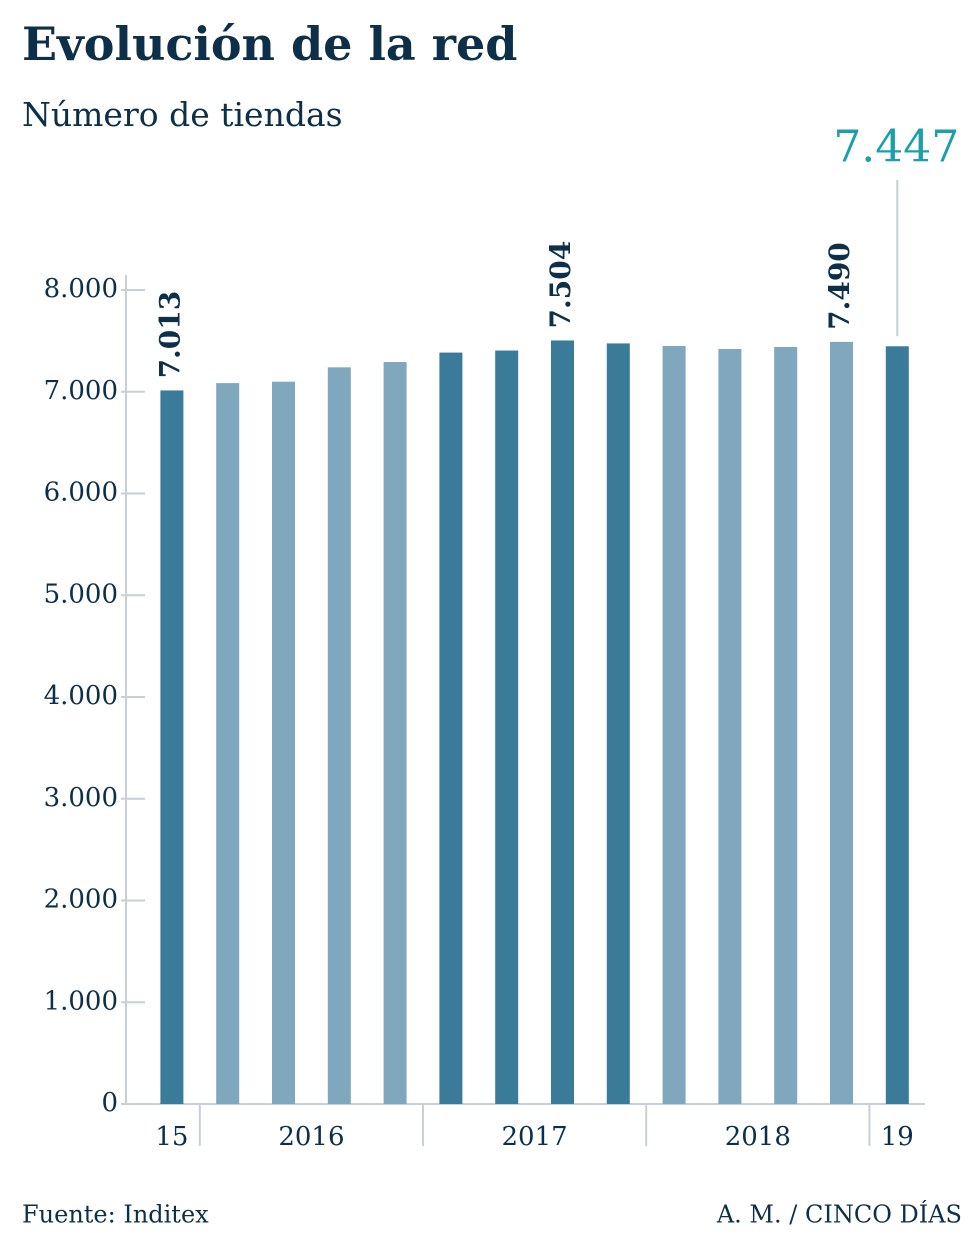 The width and height of the screenshot is (980, 1247). What do you see at coordinates (896, 147) in the screenshot?
I see `value-label: 7.447` at bounding box center [896, 147].